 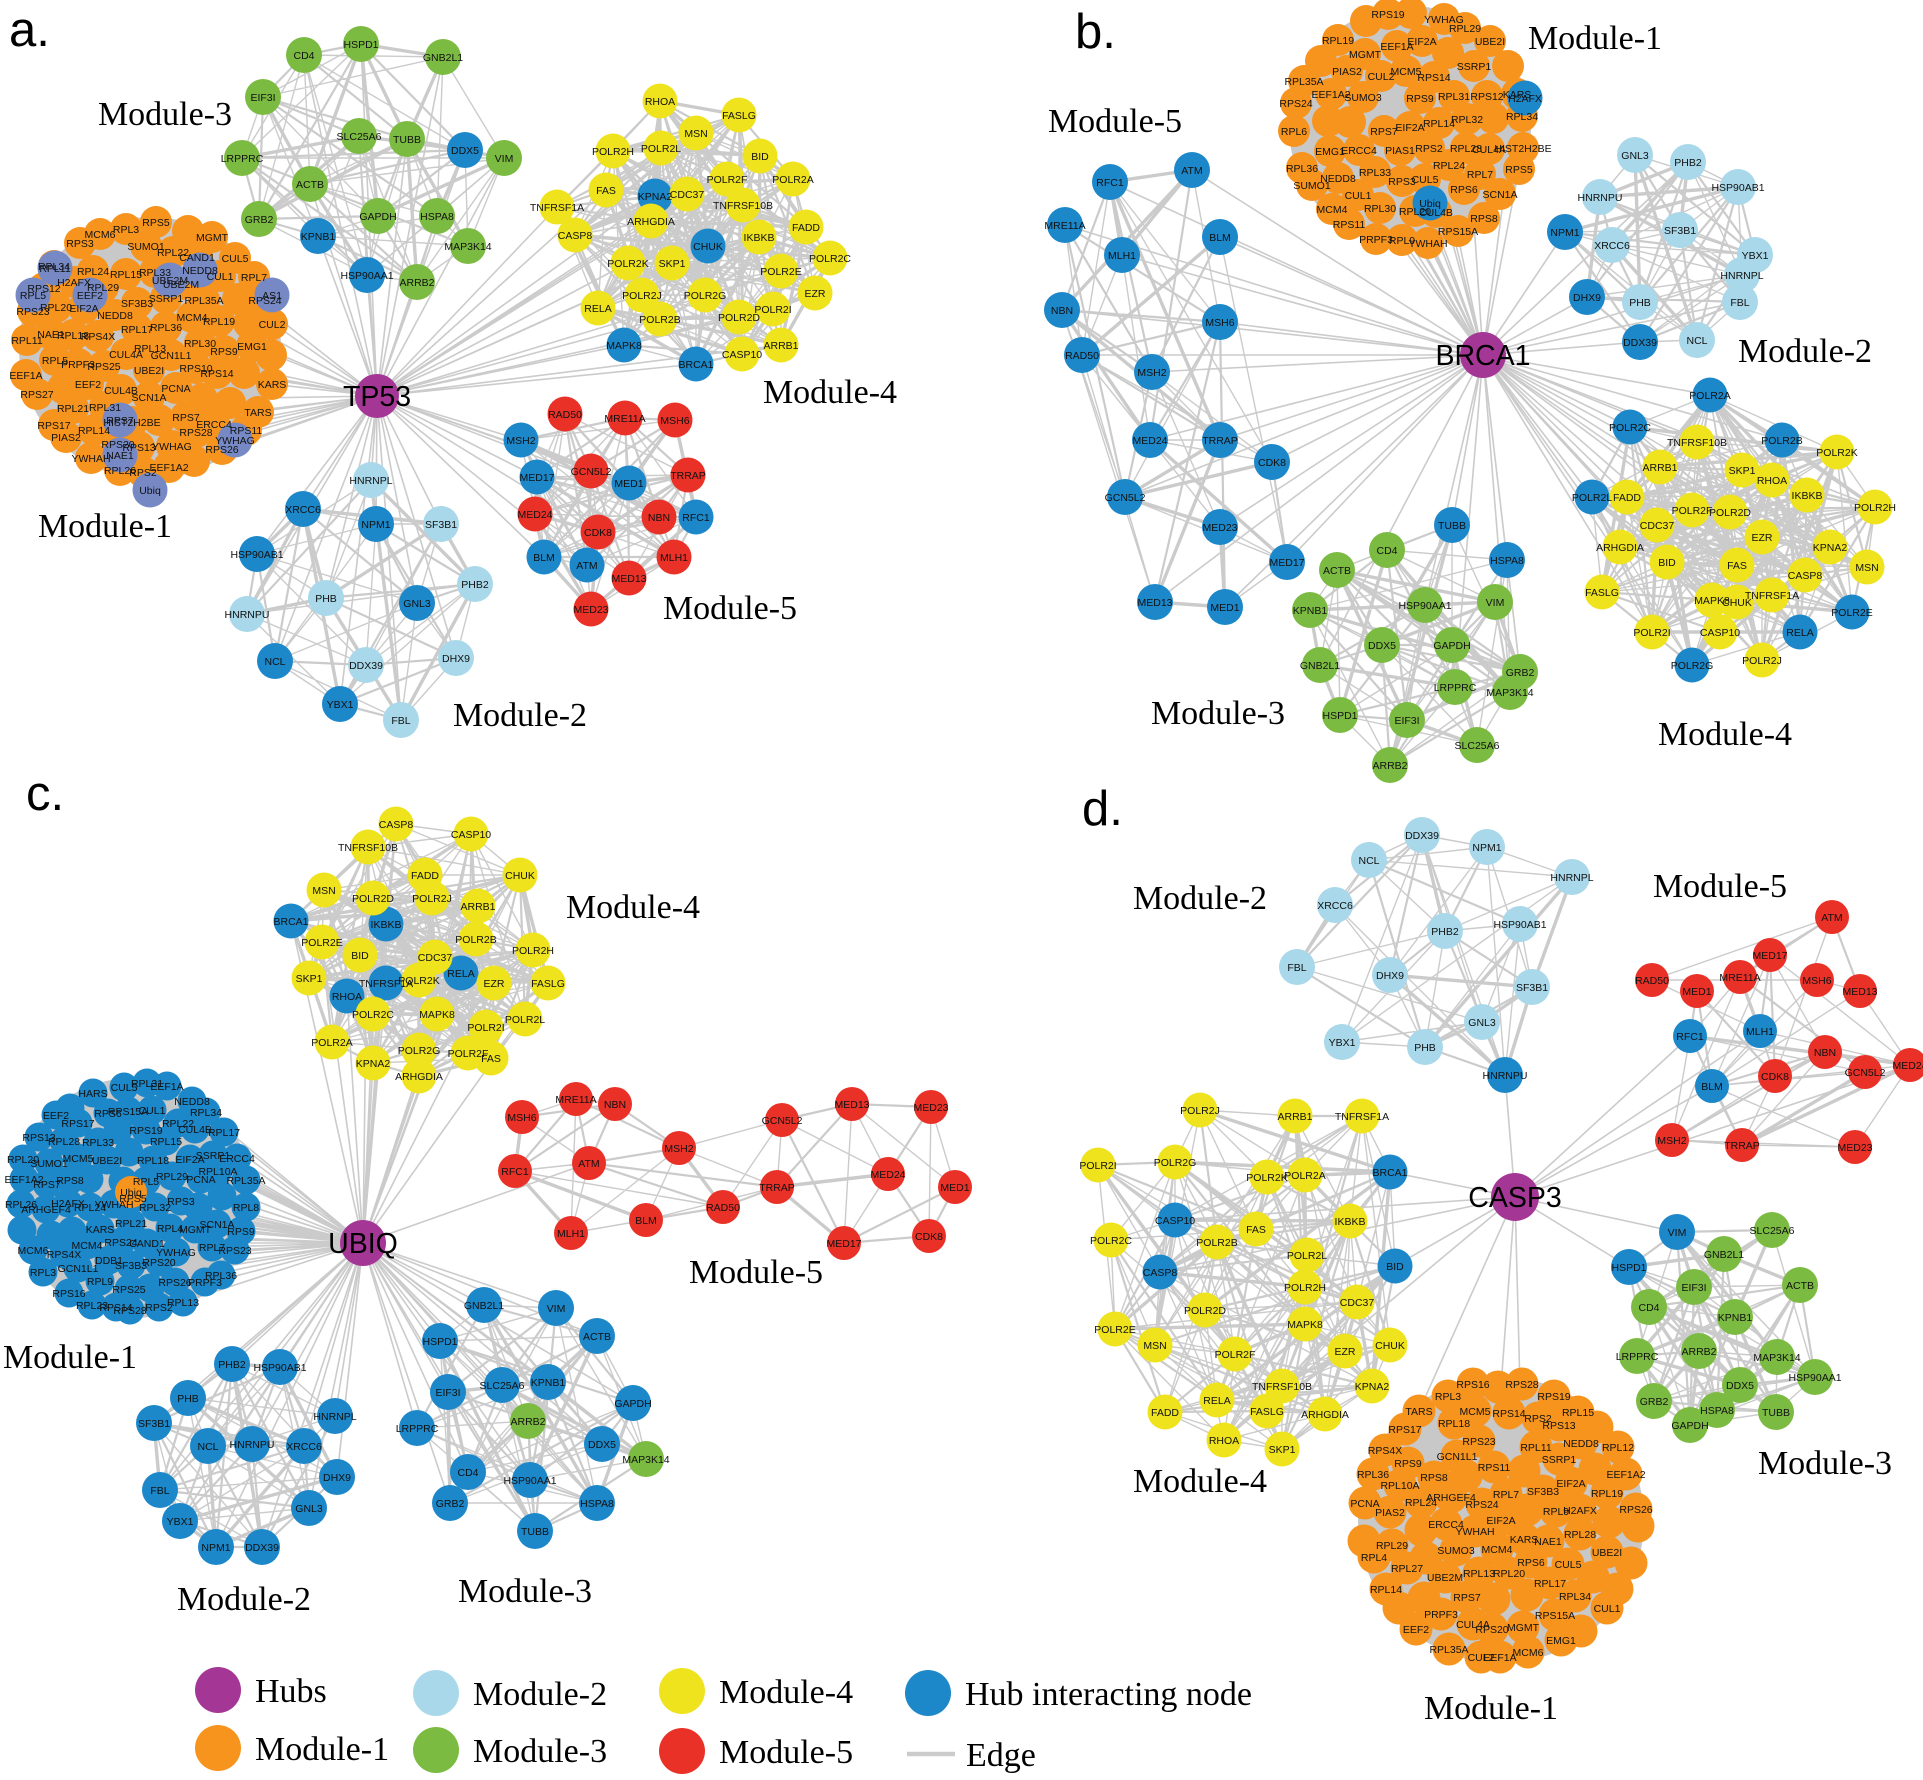 What do you see at coordinates (1742, 1146) in the screenshot?
I see `svg-text: TRRAP` at bounding box center [1742, 1146].